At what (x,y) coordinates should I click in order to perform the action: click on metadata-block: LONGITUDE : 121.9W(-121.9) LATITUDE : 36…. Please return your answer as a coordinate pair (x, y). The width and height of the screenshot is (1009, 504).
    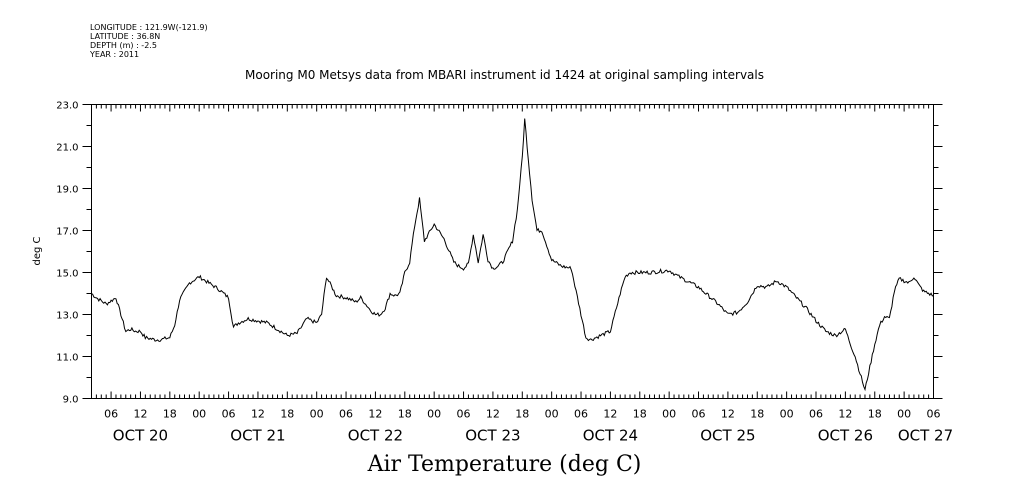
    Looking at the image, I should click on (149, 41).